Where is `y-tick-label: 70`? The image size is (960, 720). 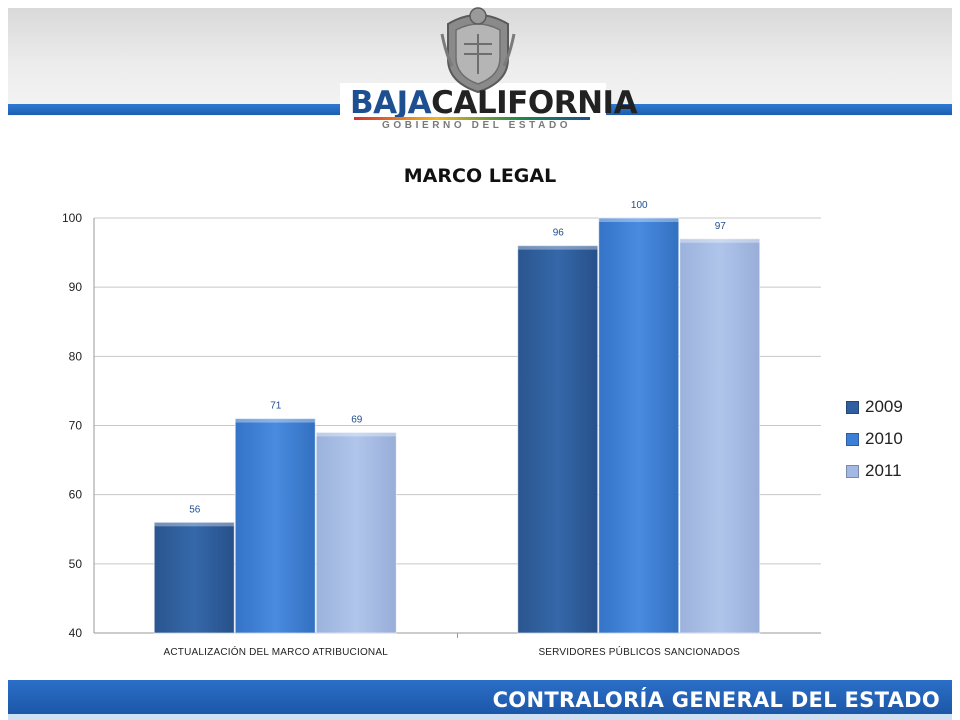 y-tick-label: 70 is located at coordinates (76, 426).